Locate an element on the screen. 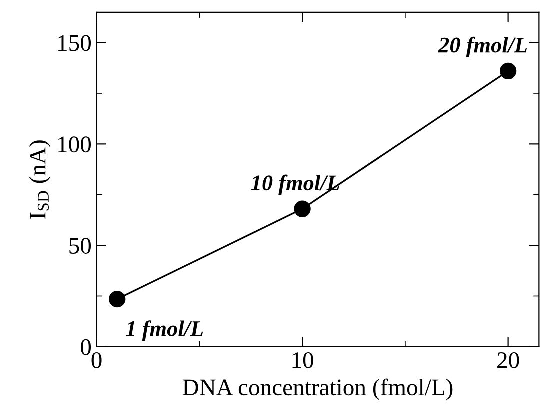  x-tick-label: 0 is located at coordinates (97, 360).